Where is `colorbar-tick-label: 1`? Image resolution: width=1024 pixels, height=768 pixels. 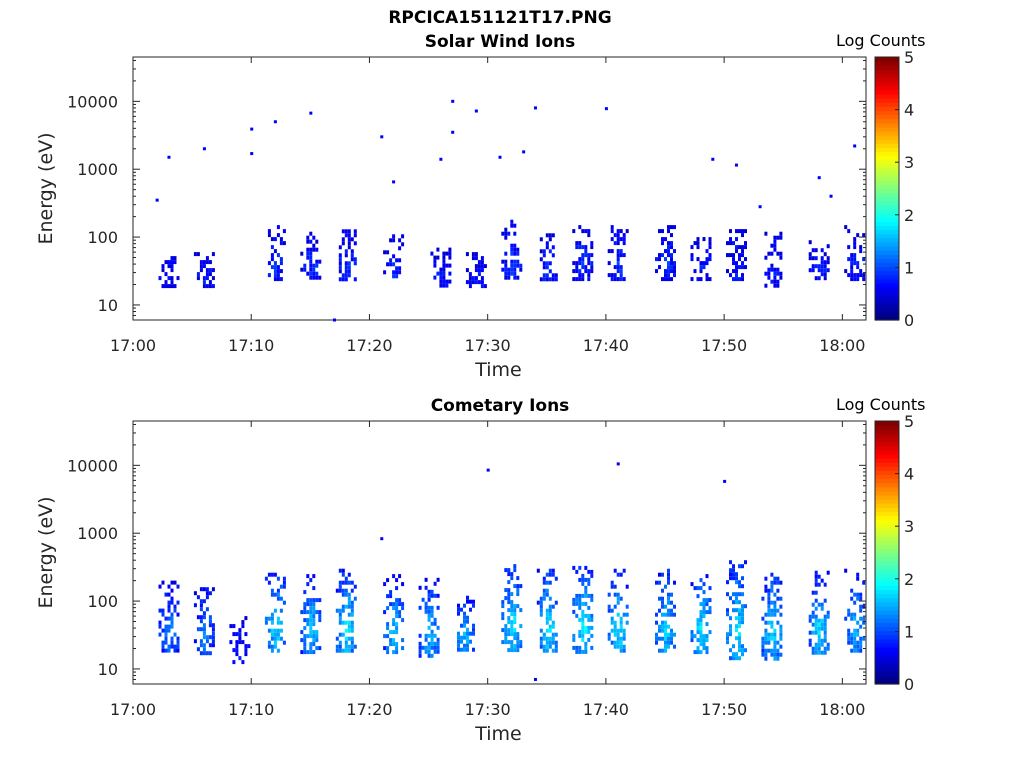 colorbar-tick-label: 1 is located at coordinates (909, 631).